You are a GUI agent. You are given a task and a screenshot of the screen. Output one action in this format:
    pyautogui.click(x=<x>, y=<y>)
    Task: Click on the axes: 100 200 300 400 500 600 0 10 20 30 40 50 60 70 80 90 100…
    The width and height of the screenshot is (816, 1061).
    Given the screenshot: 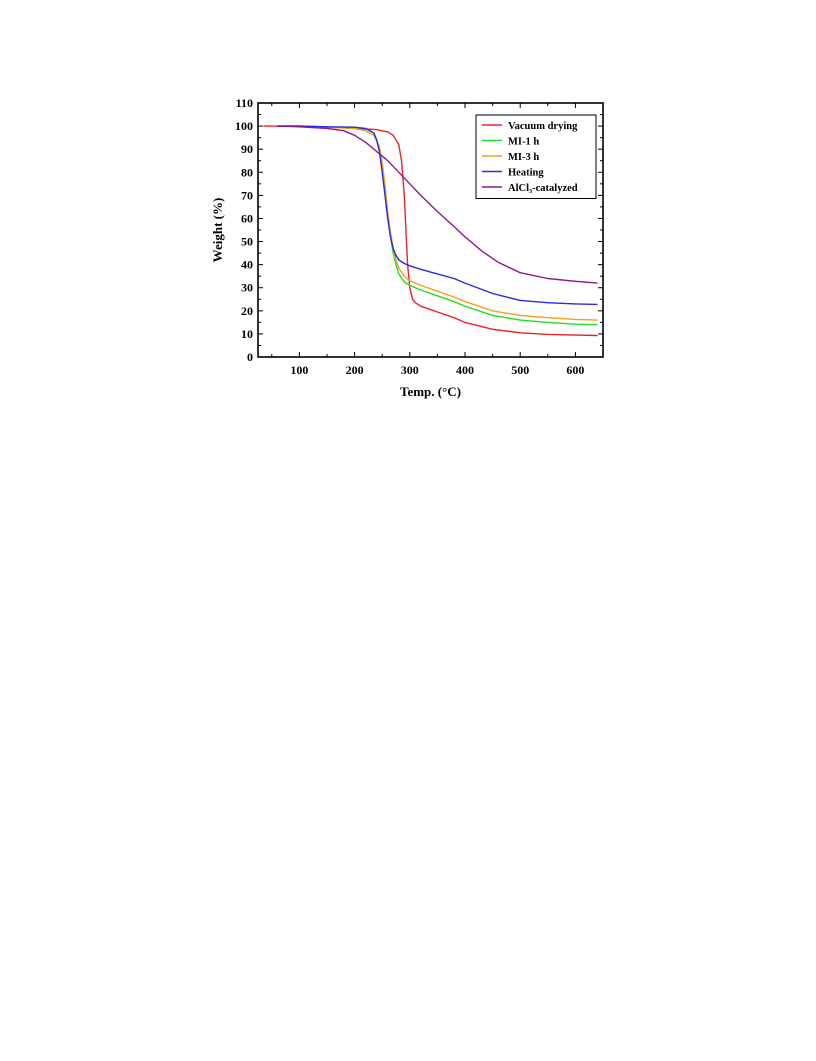 What is the action you would take?
    pyautogui.click(x=419, y=236)
    